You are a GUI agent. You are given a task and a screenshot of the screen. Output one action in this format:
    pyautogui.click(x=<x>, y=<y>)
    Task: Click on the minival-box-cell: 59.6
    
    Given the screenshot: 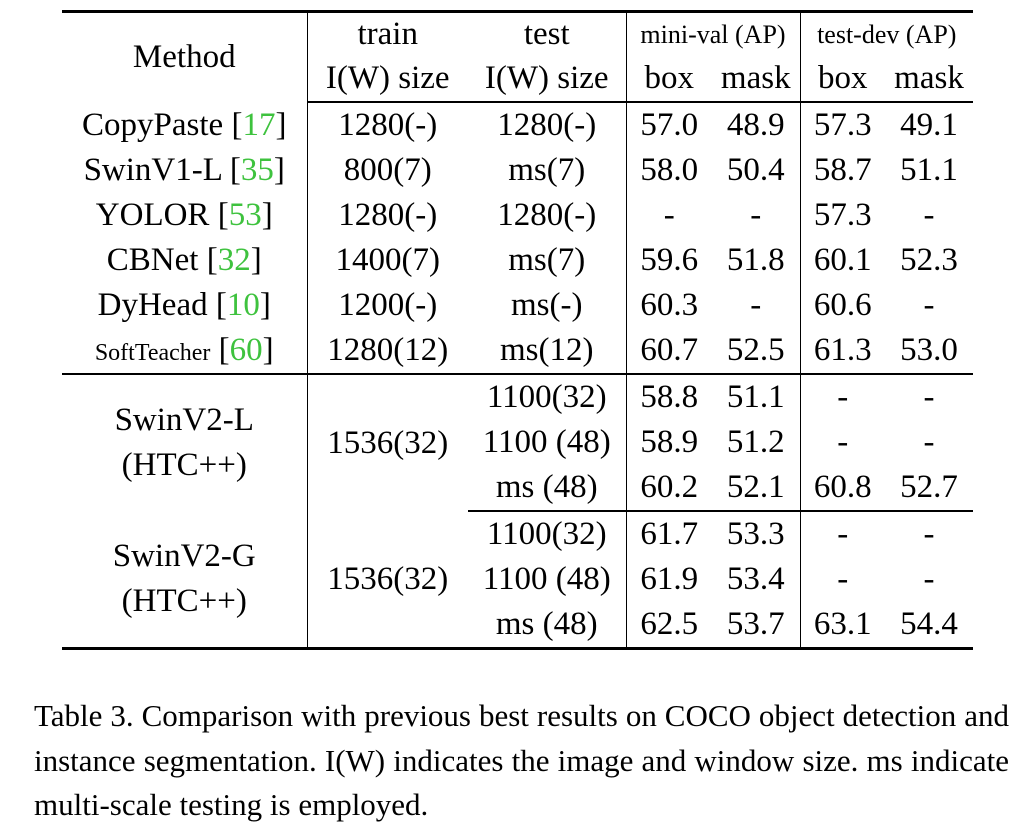 What is the action you would take?
    pyautogui.click(x=669, y=260)
    